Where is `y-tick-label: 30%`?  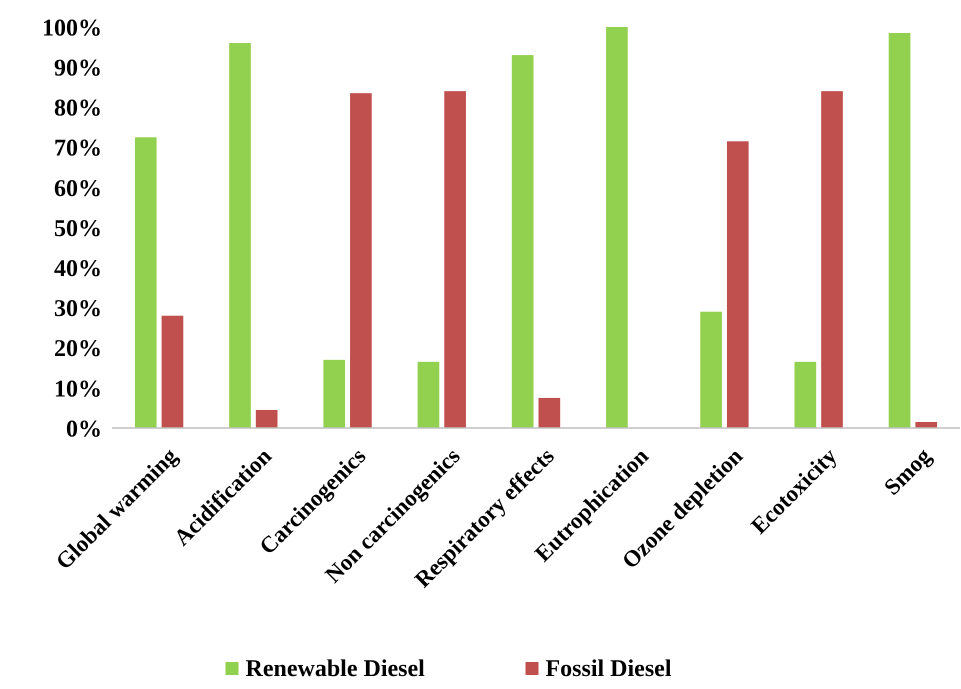 y-tick-label: 30% is located at coordinates (78, 309).